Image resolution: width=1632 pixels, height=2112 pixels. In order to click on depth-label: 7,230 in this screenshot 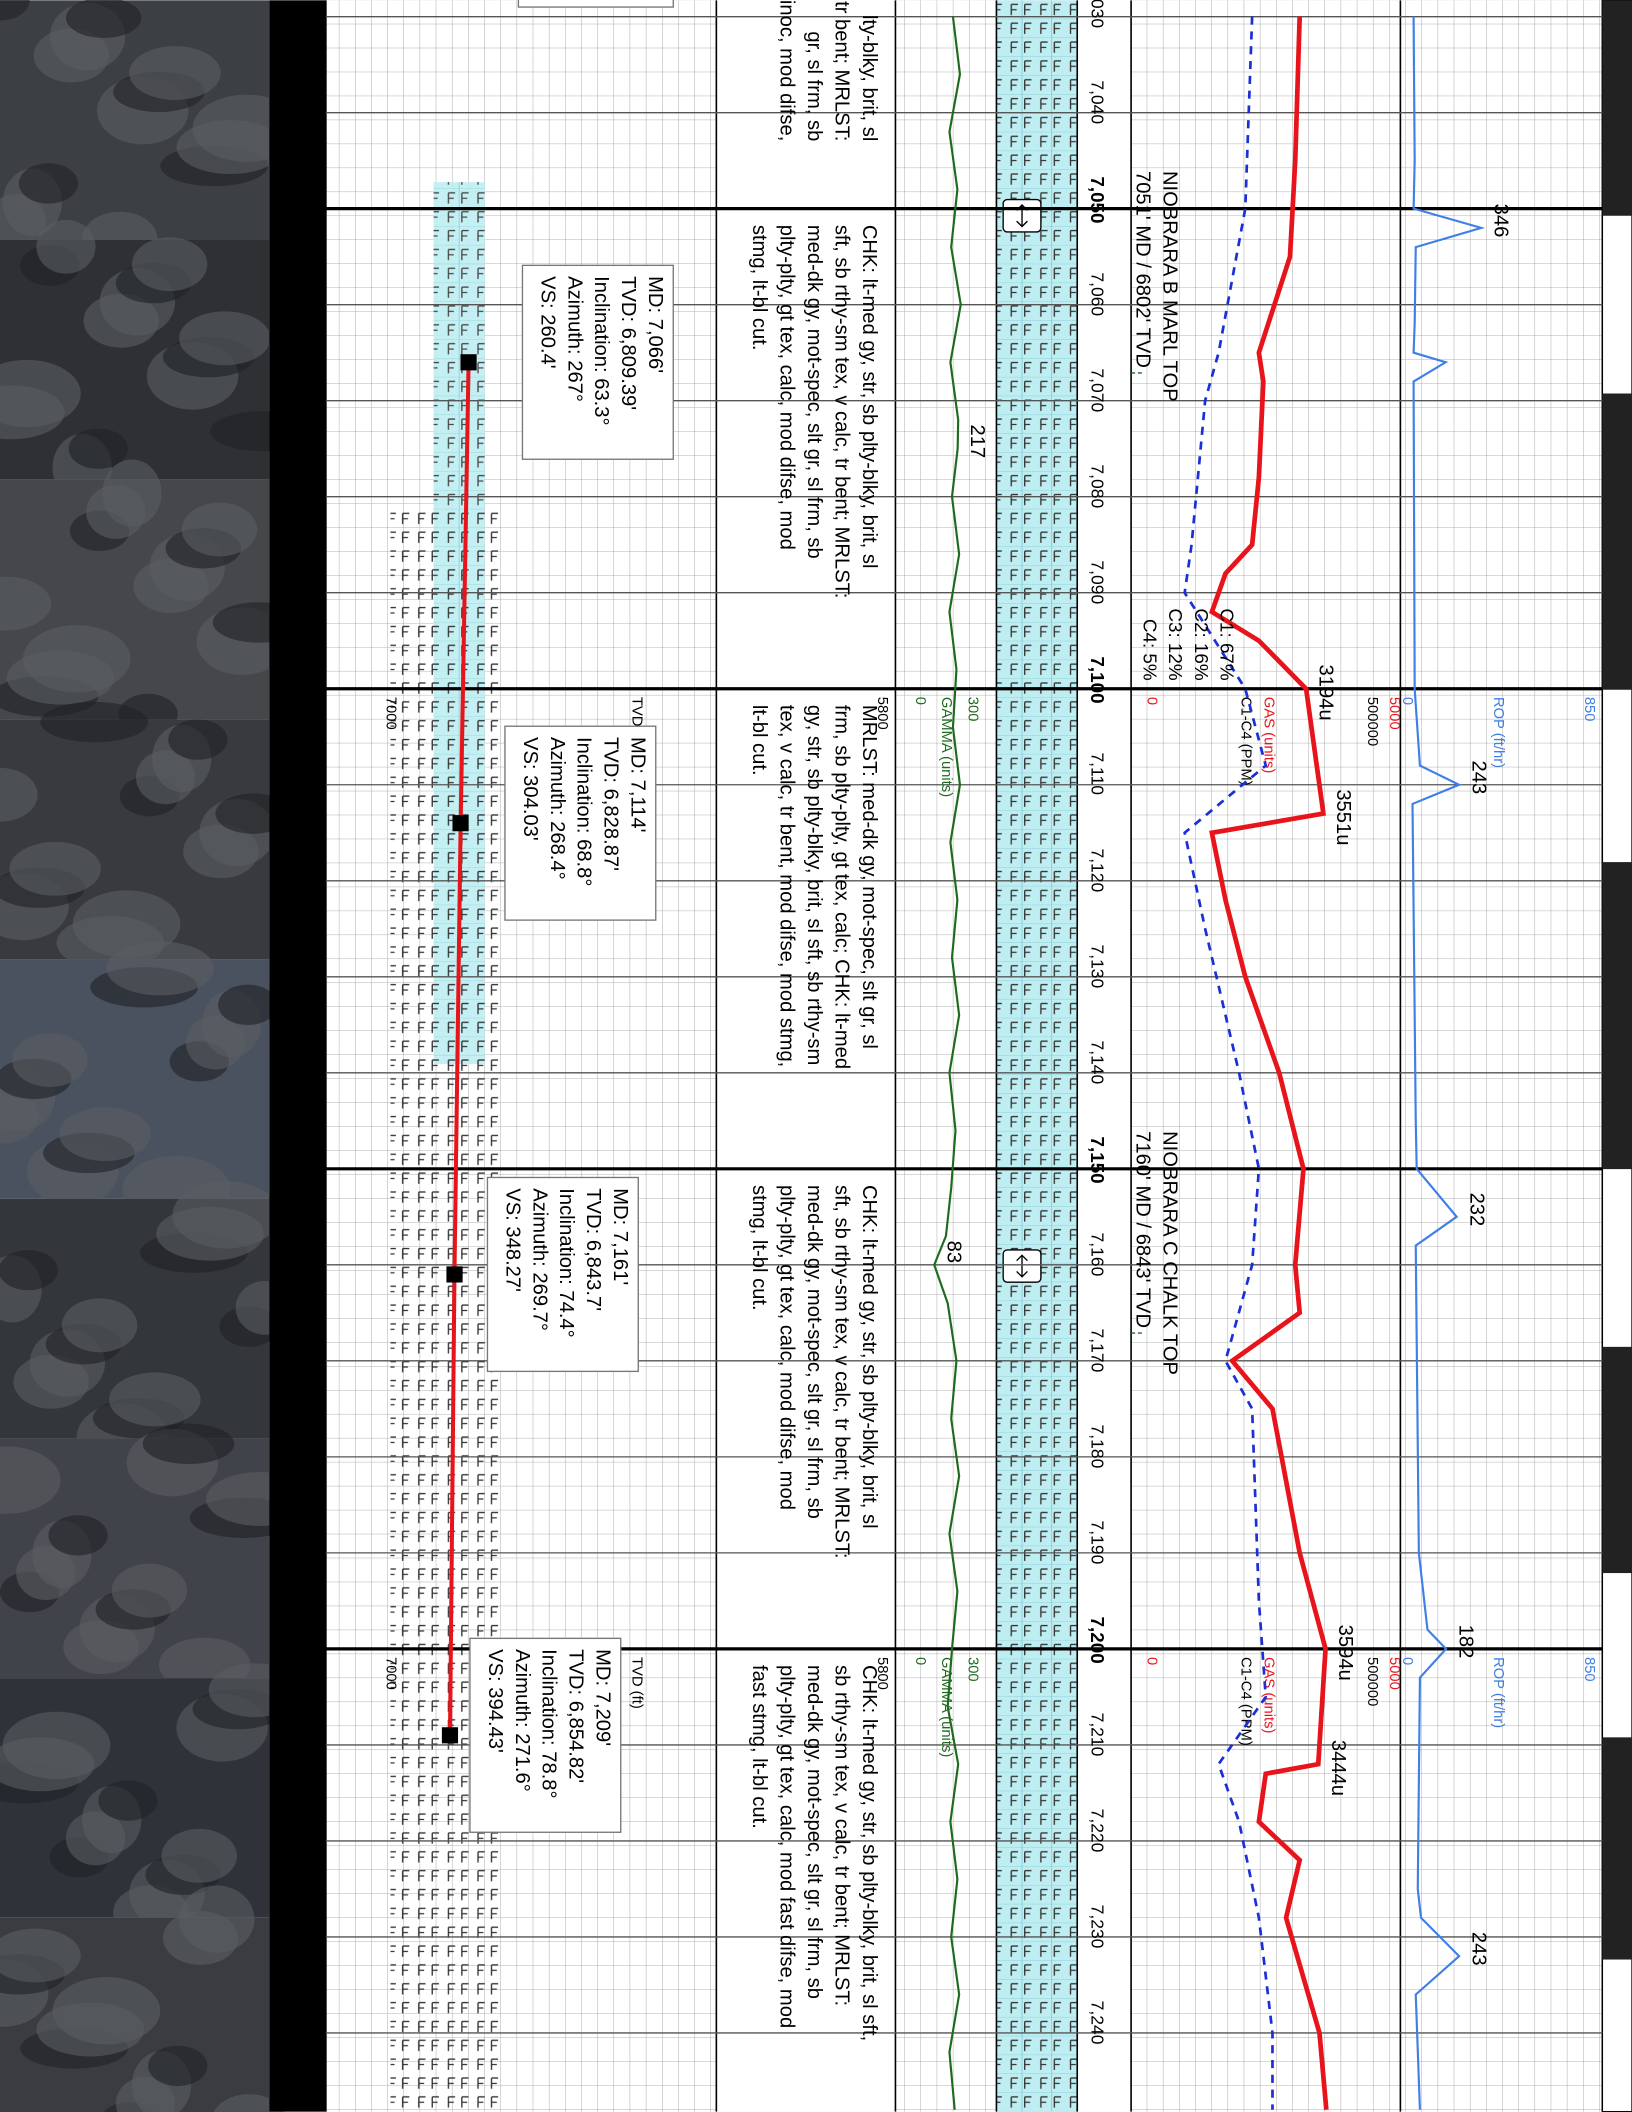, I will do `click(1097, 1927)`.